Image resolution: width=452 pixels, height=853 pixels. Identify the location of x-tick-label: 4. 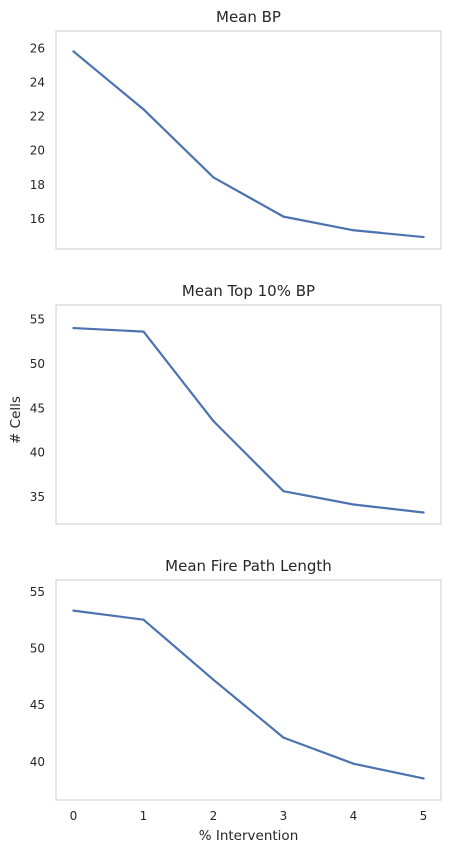
(354, 816).